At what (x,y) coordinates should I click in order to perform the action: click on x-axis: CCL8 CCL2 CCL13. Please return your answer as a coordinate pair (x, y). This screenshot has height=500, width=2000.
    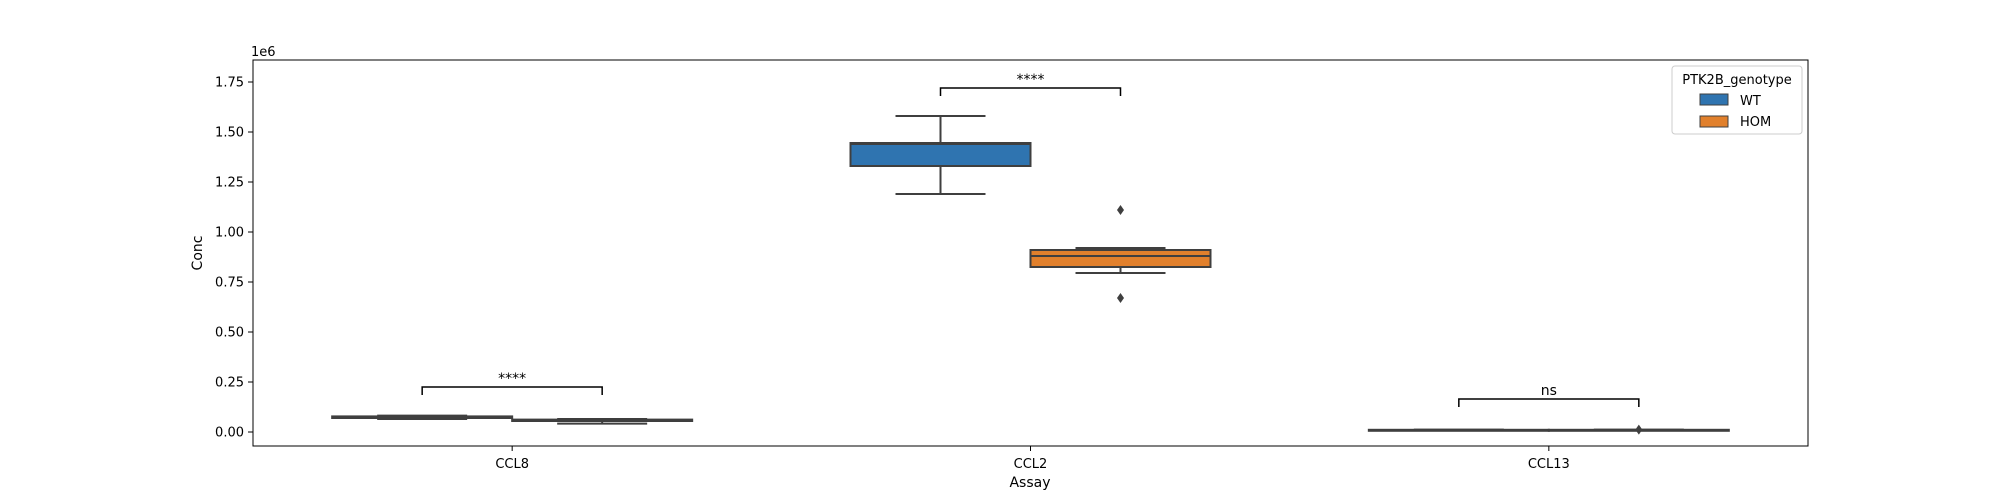
    Looking at the image, I should click on (1032, 459).